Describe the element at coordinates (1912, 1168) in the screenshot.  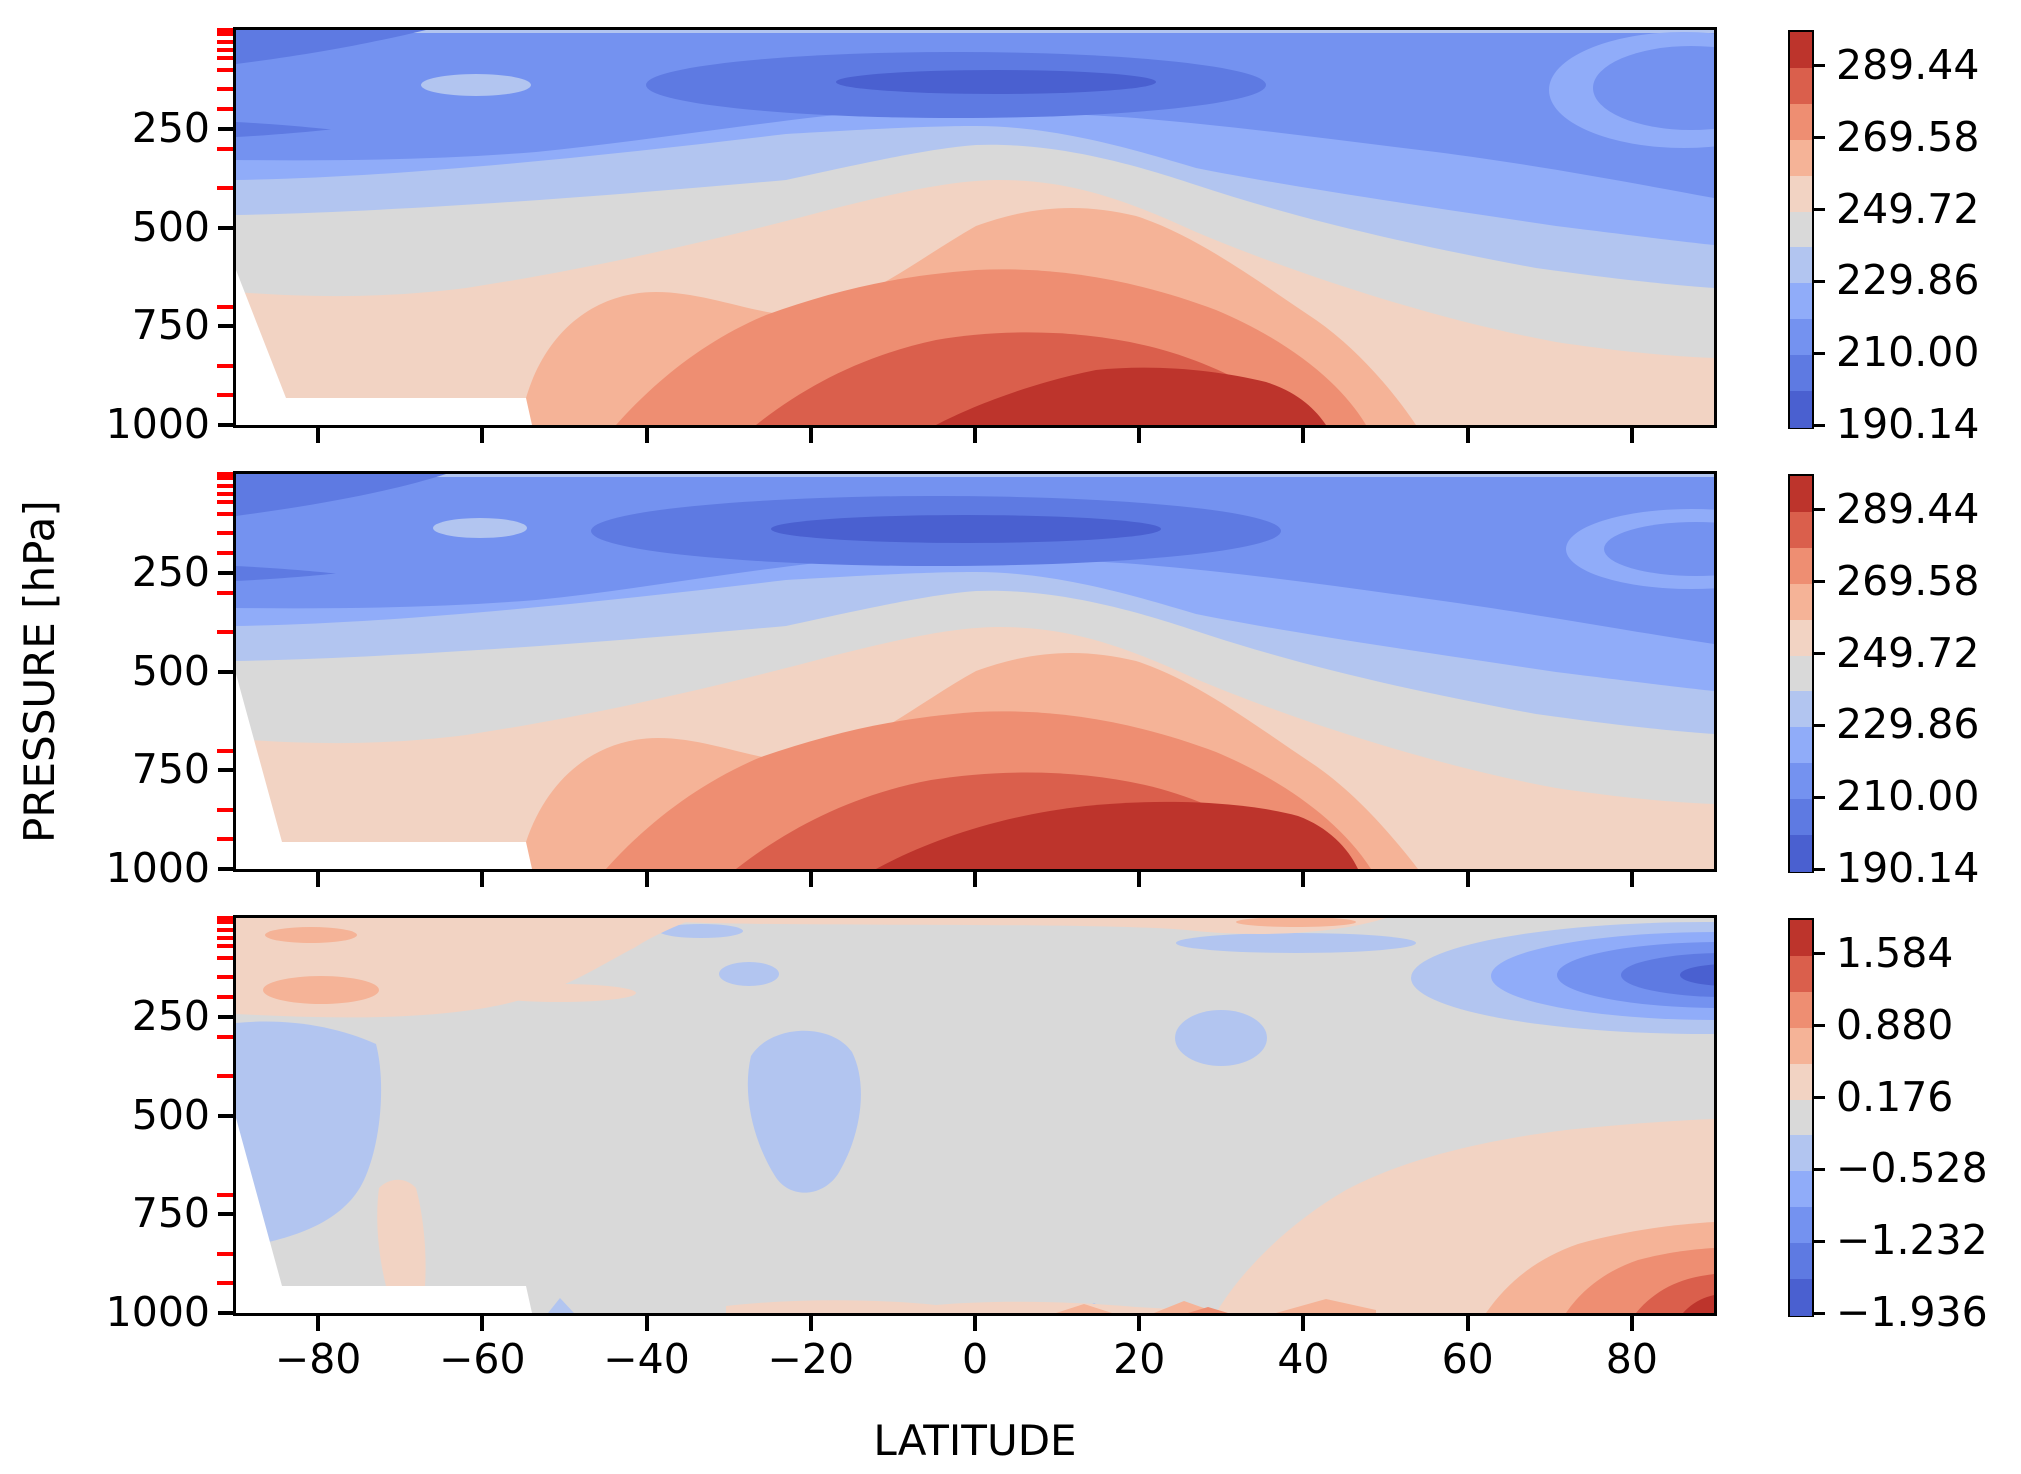
I see `colorbar-tick-label: −0.528` at that location.